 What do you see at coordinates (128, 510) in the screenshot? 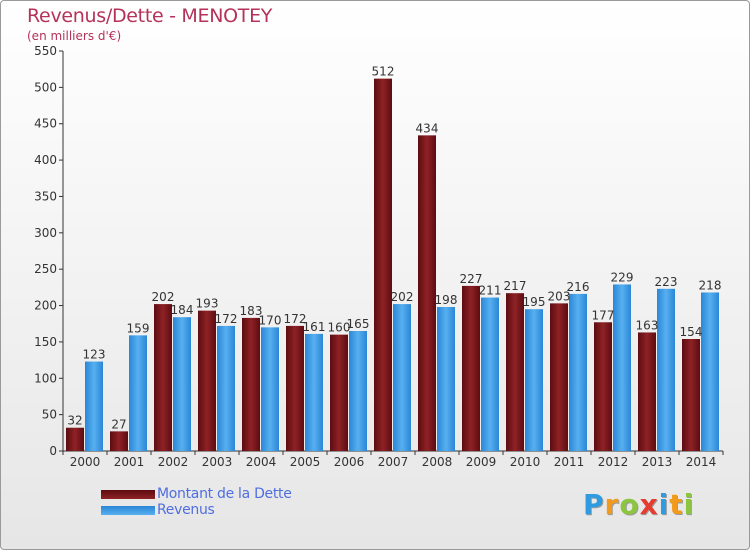
I see `legend-swatch-revenue` at bounding box center [128, 510].